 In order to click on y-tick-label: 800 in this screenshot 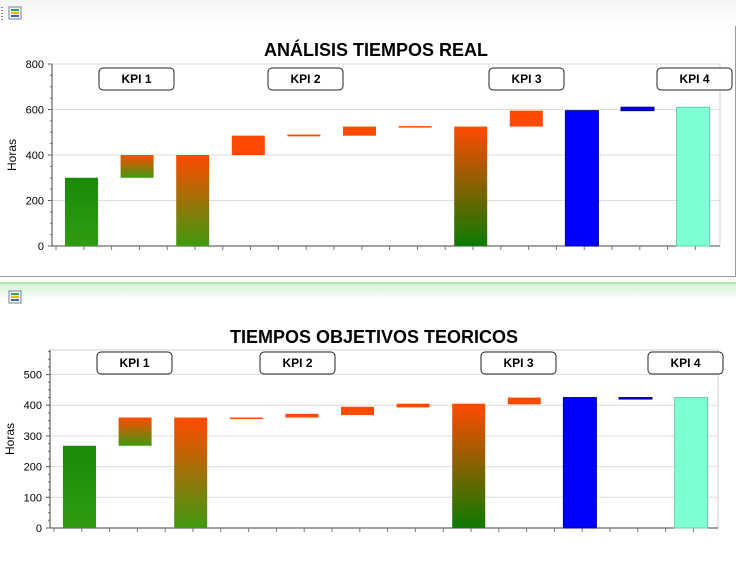, I will do `click(35, 65)`.